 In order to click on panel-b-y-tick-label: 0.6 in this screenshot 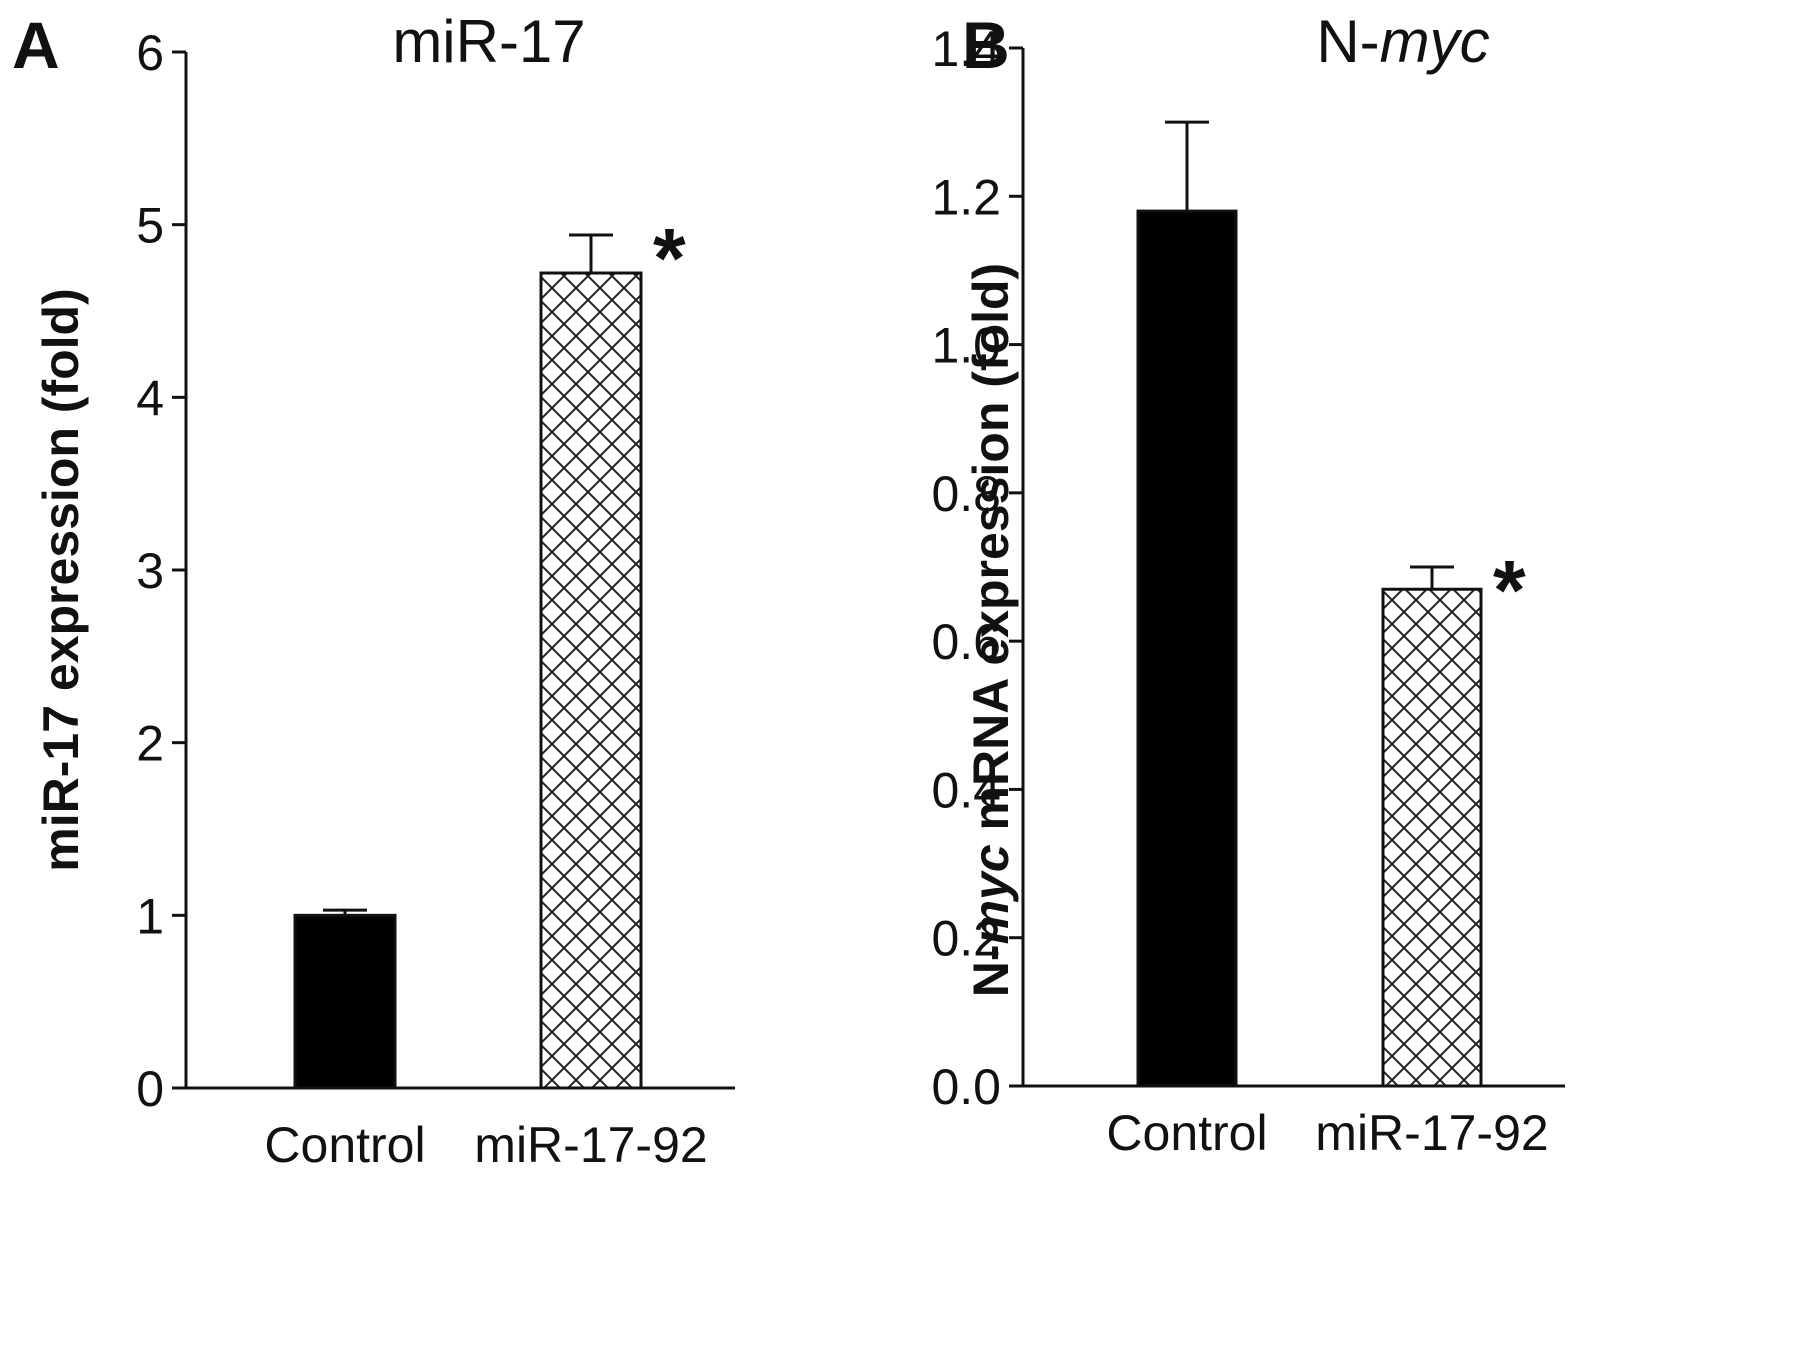, I will do `click(966, 642)`.